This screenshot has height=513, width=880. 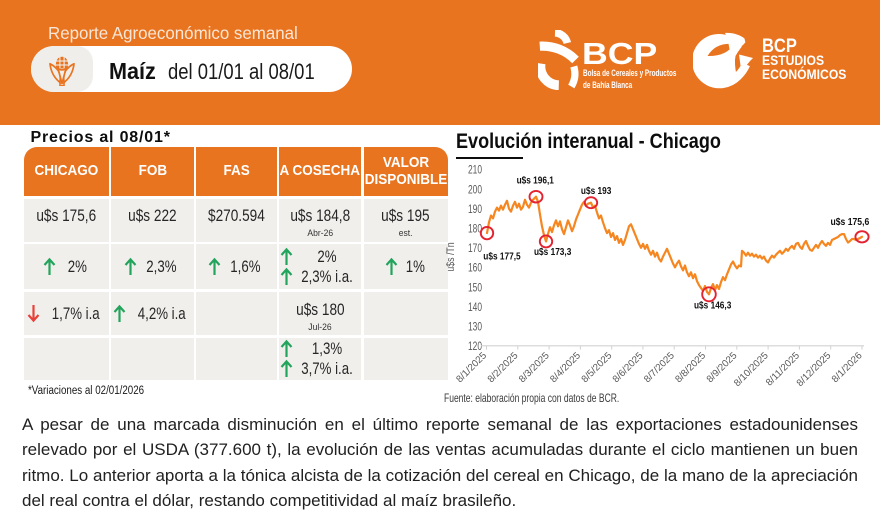 What do you see at coordinates (552, 252) in the screenshot?
I see `svg-text: u$s 173,3` at bounding box center [552, 252].